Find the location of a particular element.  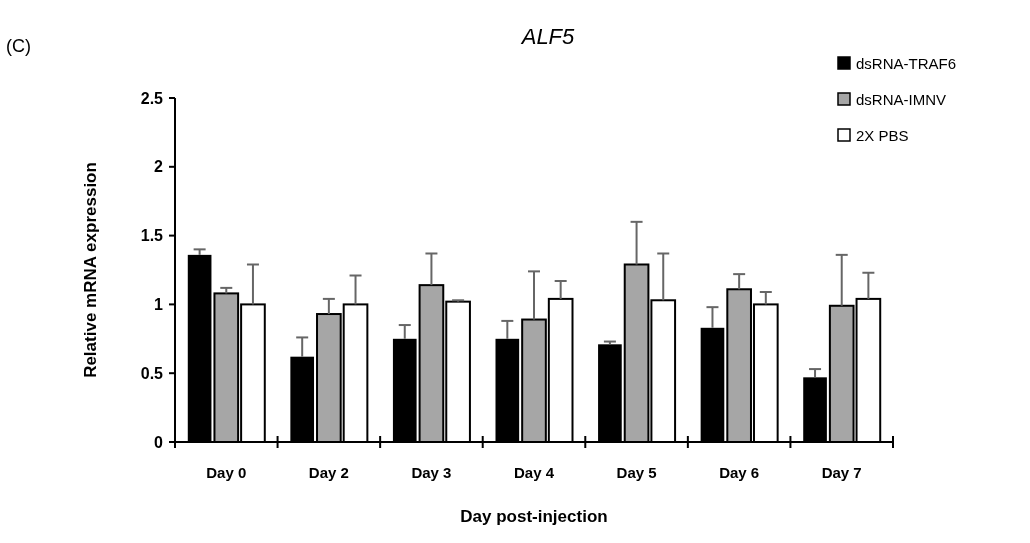

x-tick-label: Day 7 is located at coordinates (841, 472).